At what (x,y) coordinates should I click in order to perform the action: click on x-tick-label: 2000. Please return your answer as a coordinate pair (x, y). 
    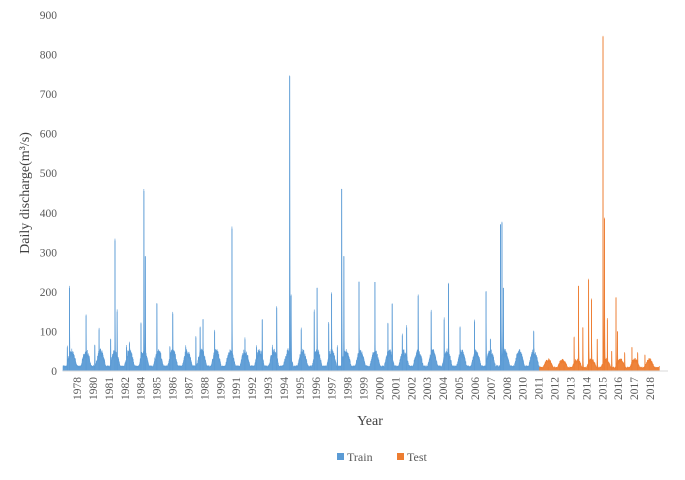
    Looking at the image, I should click on (380, 388).